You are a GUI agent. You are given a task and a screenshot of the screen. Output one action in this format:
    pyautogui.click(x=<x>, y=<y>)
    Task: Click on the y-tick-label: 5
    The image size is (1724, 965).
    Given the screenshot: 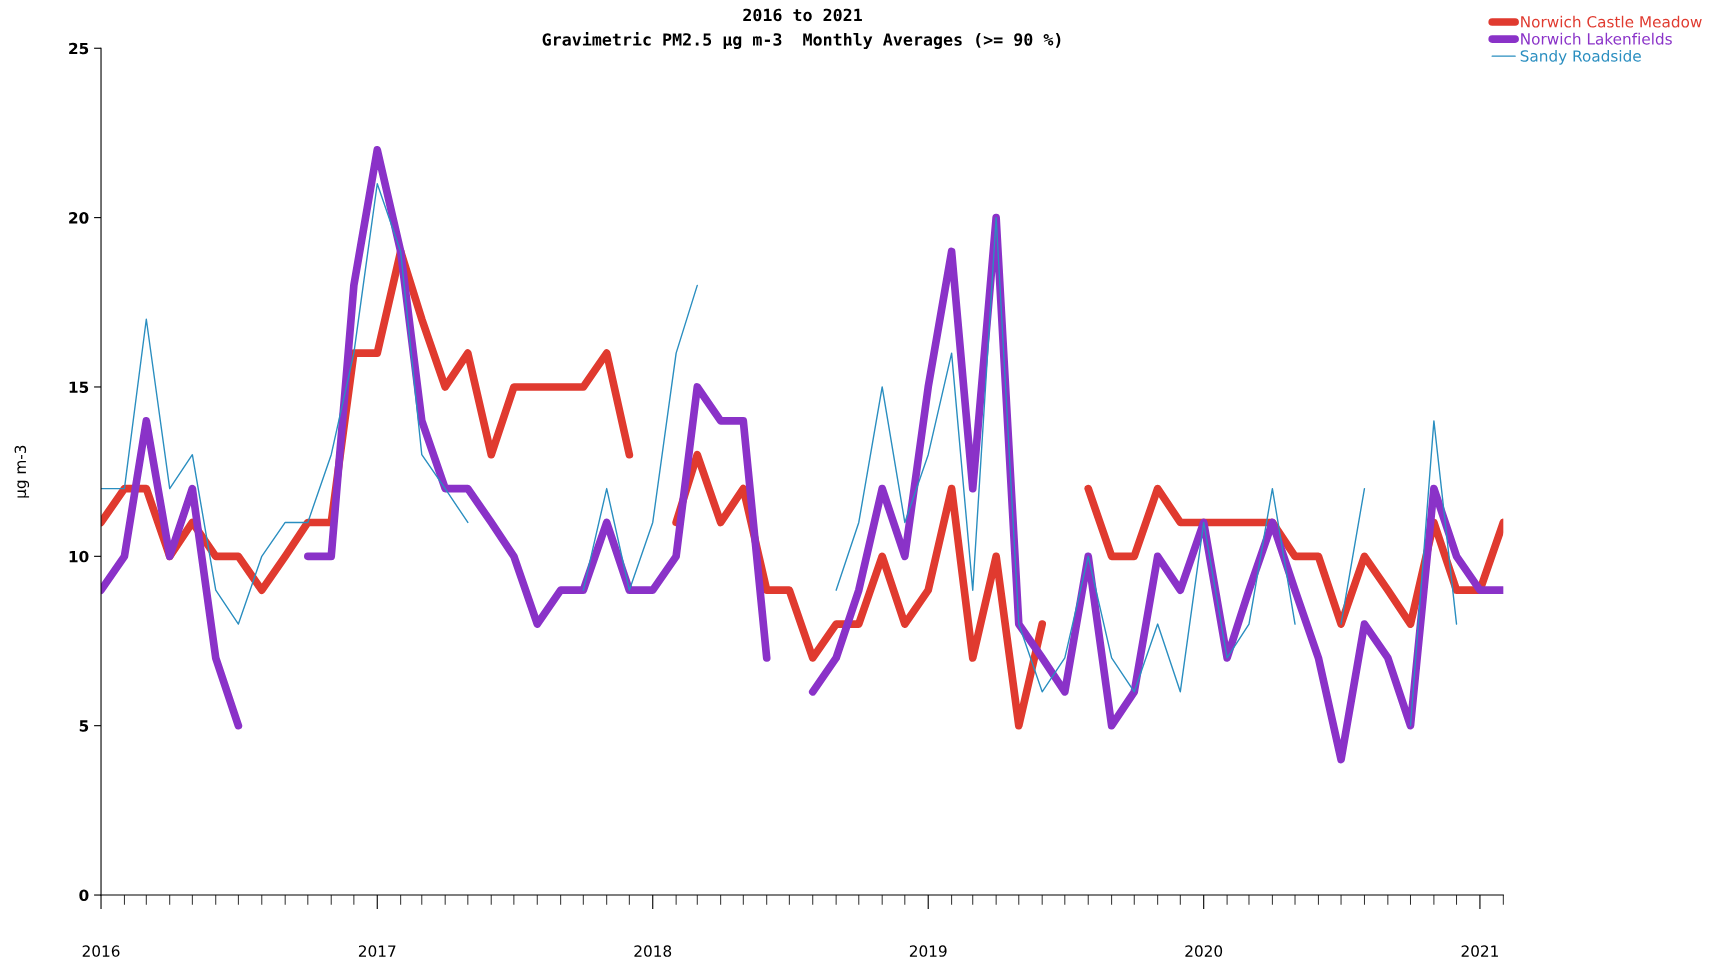 What is the action you would take?
    pyautogui.click(x=84, y=726)
    